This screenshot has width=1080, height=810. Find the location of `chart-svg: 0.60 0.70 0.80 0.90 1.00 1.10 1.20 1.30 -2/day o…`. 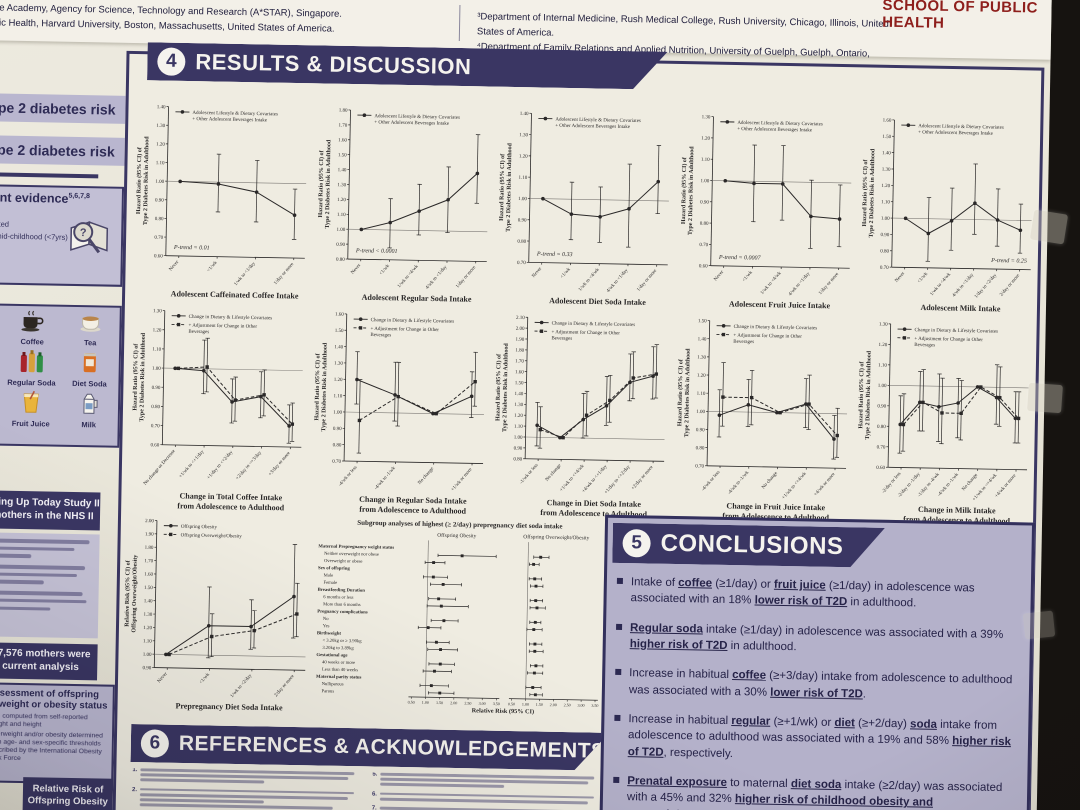

chart-svg: 0.60 0.70 0.80 0.90 1.00 1.10 1.20 1.30 -2/day o… is located at coordinates (943, 424).